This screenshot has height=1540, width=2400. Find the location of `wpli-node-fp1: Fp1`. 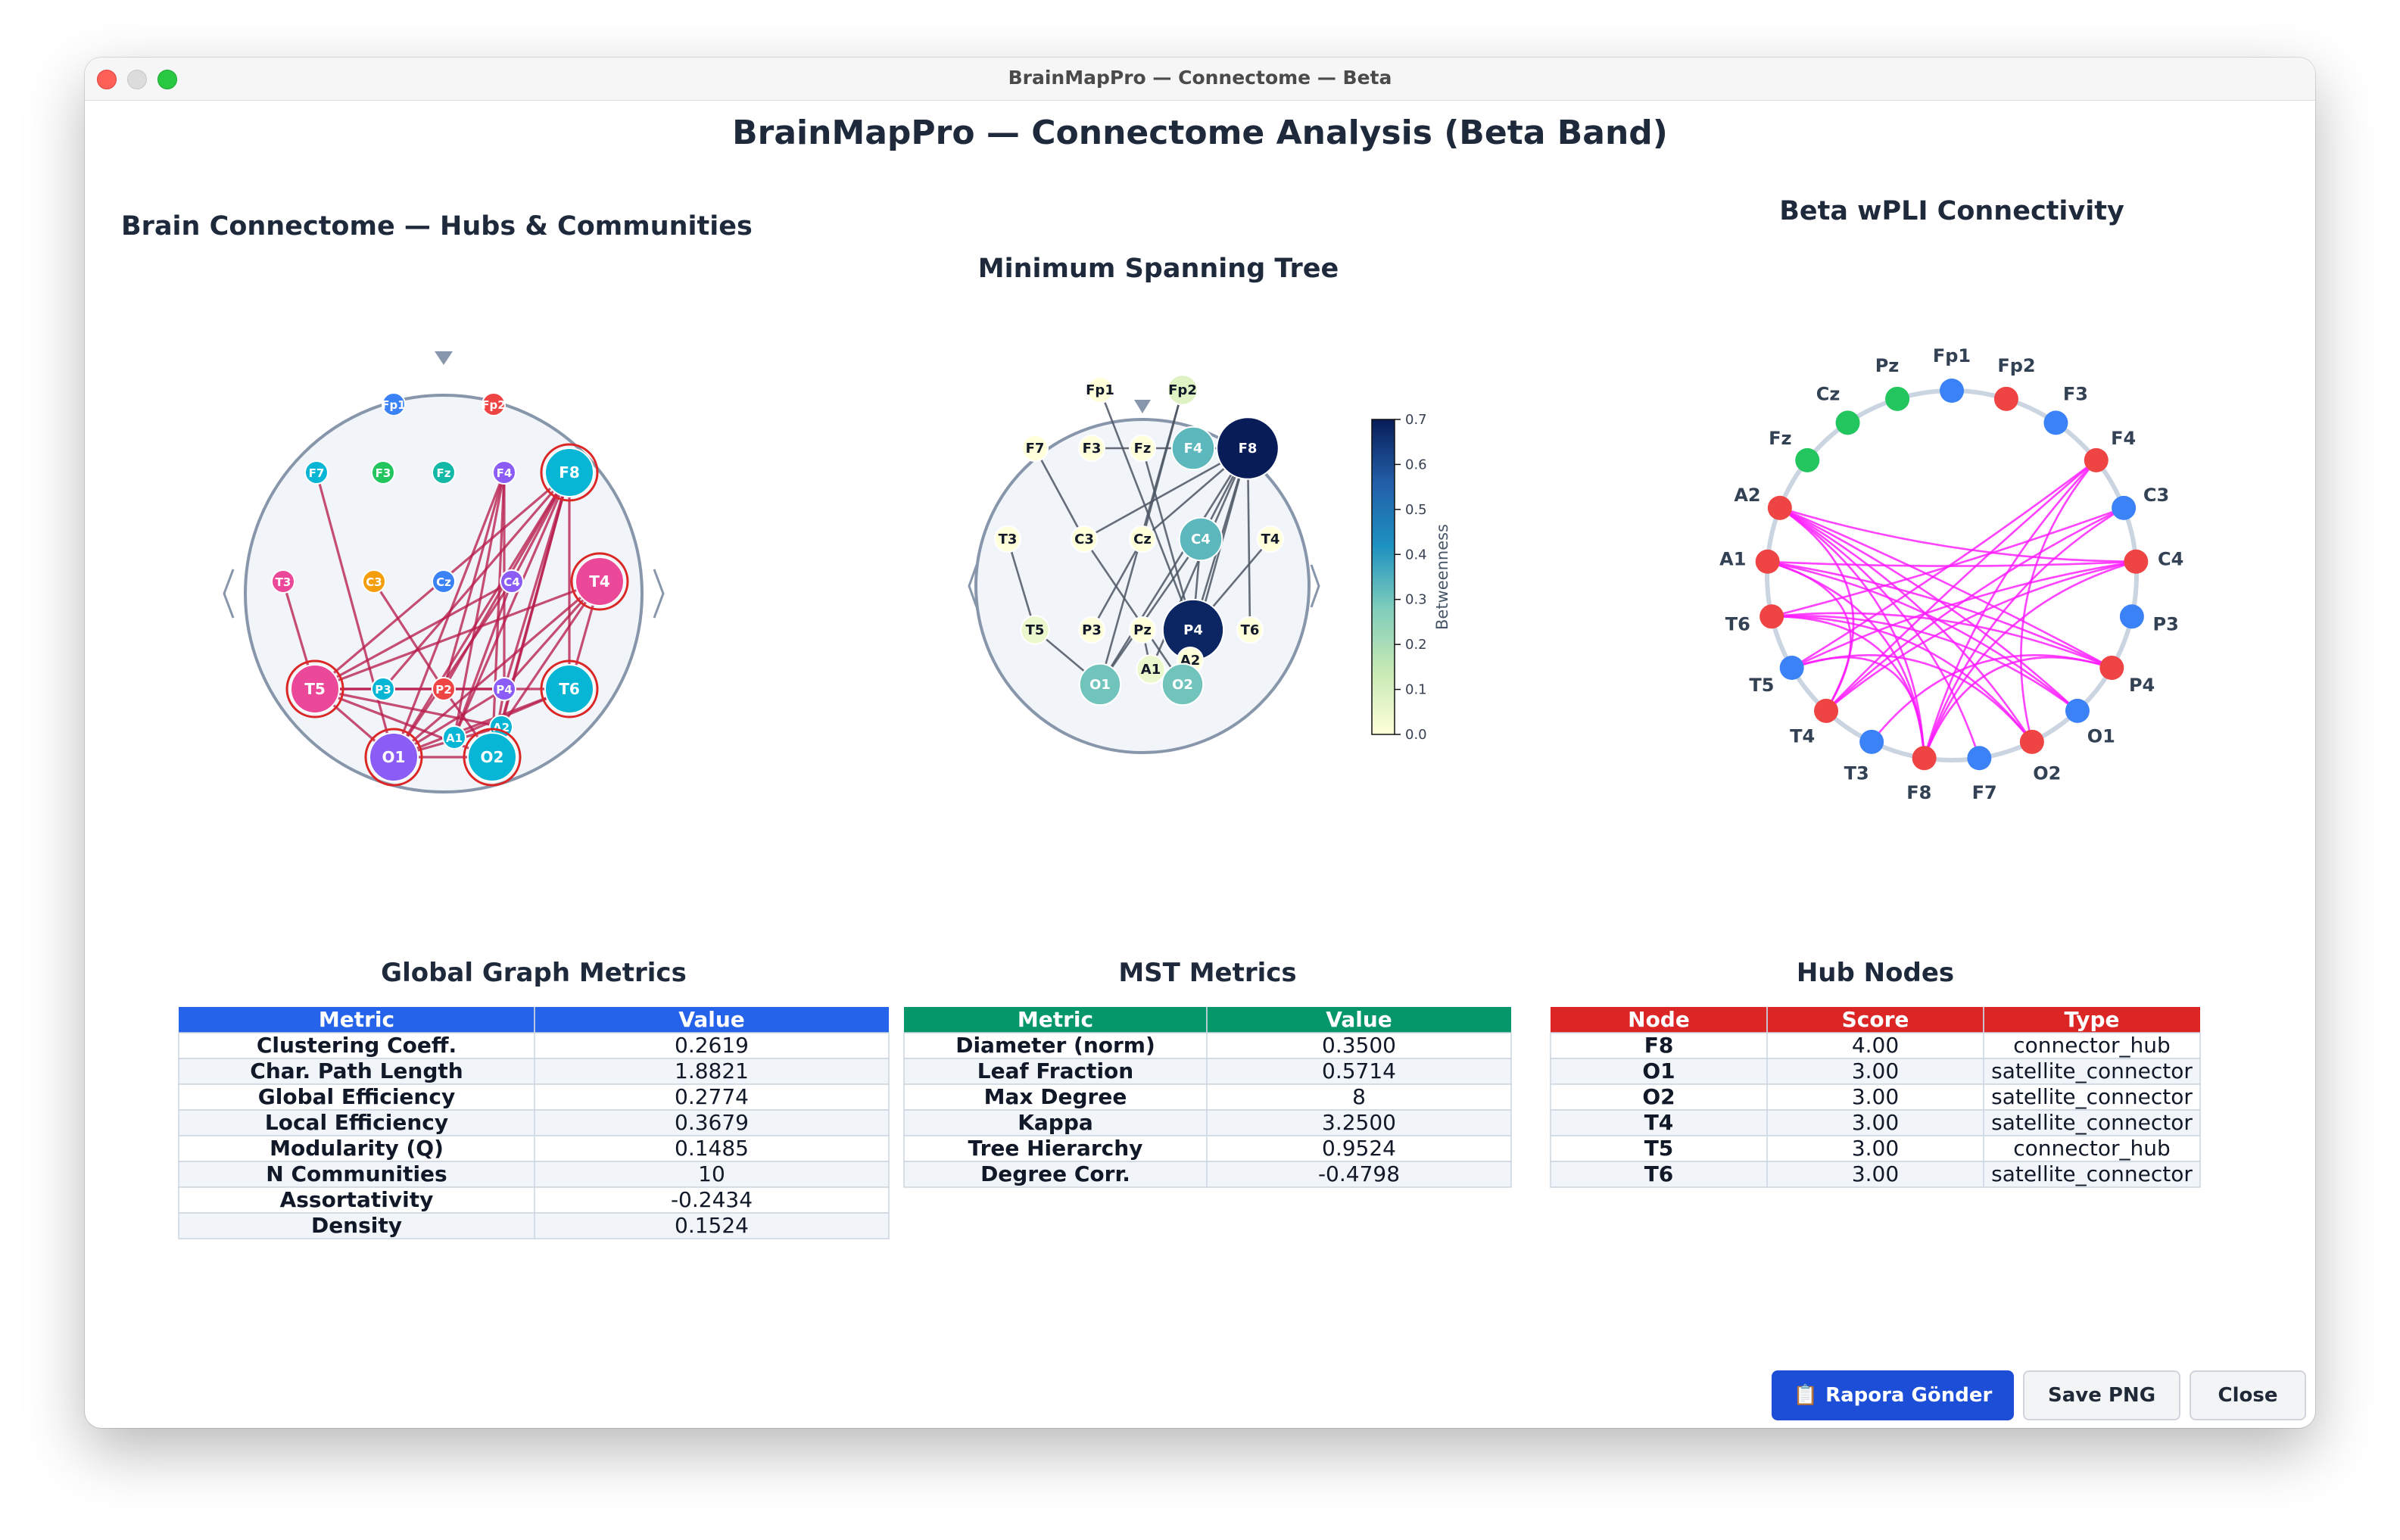

wpli-node-fp1: Fp1 is located at coordinates (1952, 374).